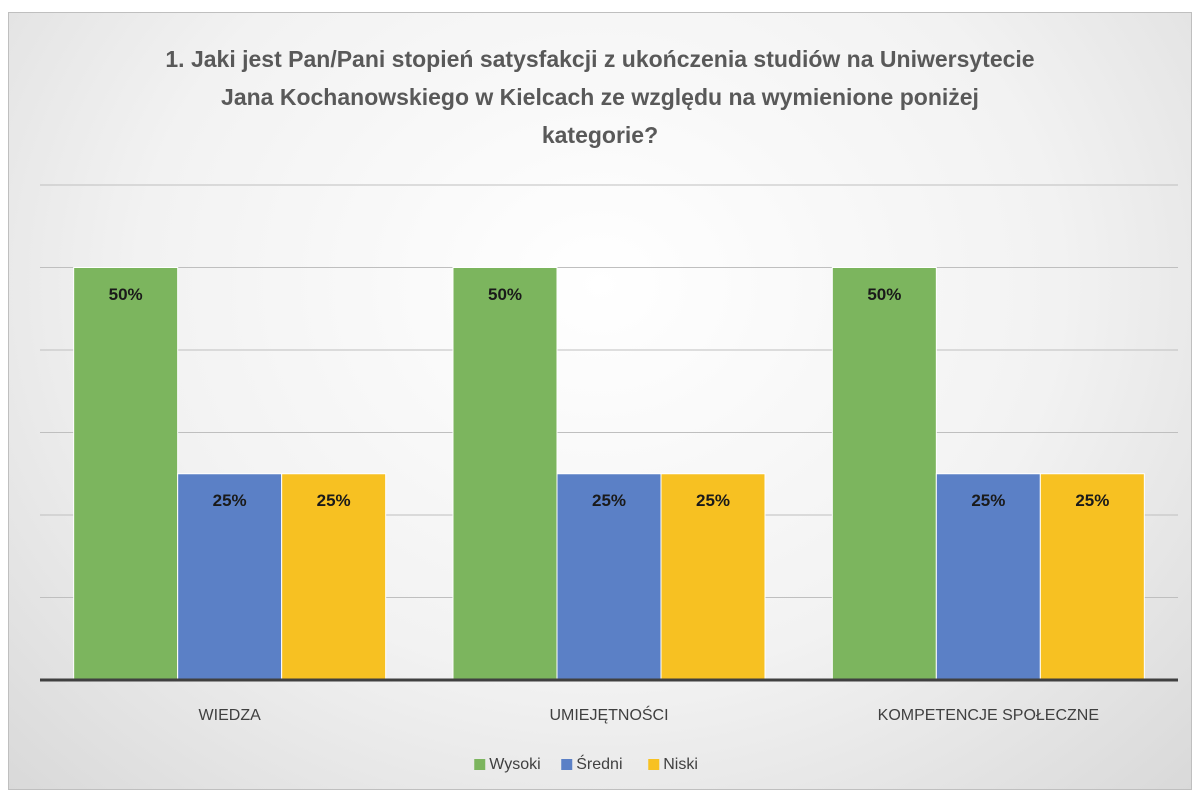 The width and height of the screenshot is (1200, 796). I want to click on legend-label: Średni, so click(599, 763).